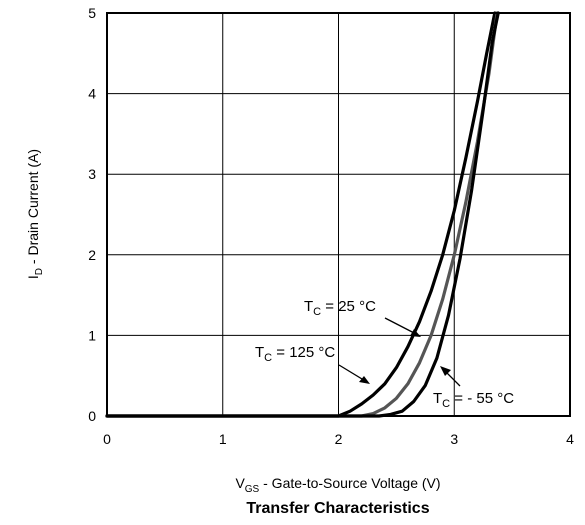 This screenshot has width=585, height=525. Describe the element at coordinates (295, 354) in the screenshot. I see `annotation-125c: TC = 125 °C` at that location.